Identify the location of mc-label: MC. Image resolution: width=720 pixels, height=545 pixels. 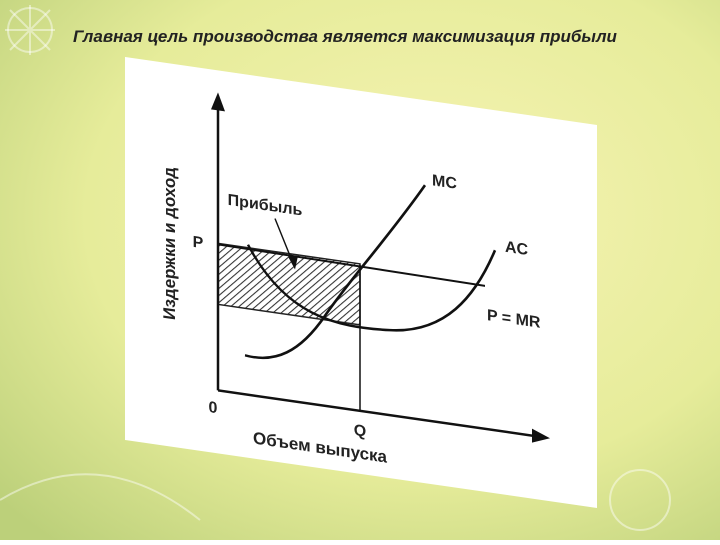
(444, 182).